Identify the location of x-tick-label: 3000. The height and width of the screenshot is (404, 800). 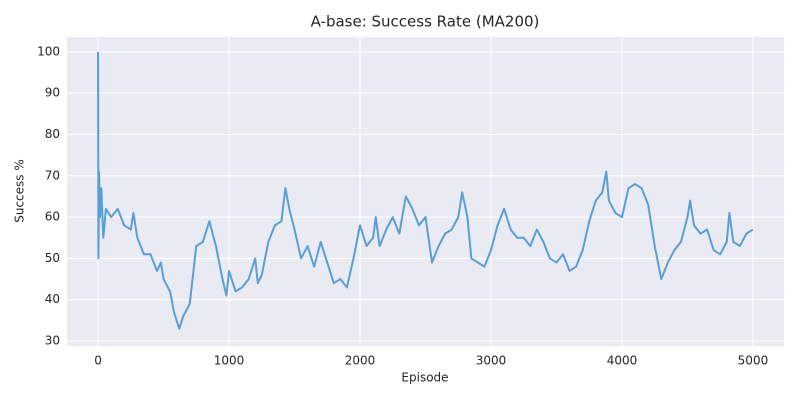
(491, 361).